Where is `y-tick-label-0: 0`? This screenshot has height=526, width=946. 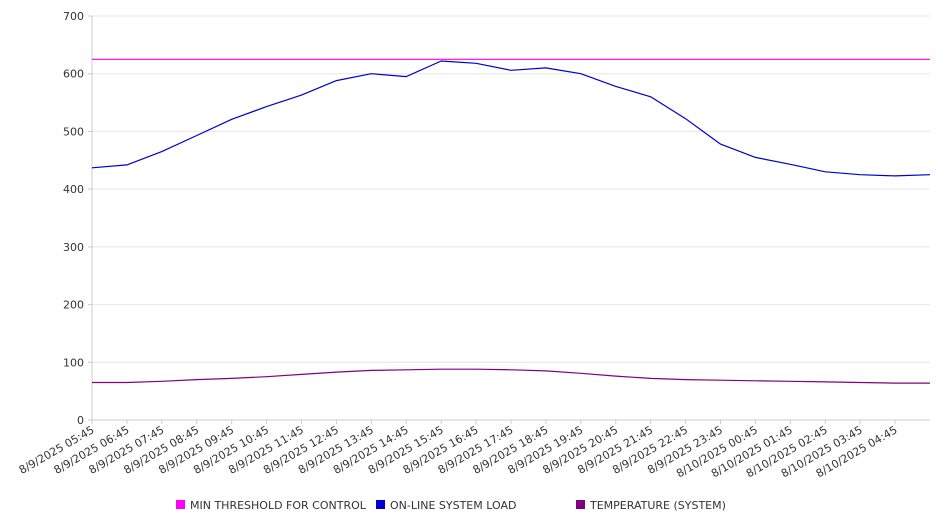 y-tick-label-0: 0 is located at coordinates (80, 420).